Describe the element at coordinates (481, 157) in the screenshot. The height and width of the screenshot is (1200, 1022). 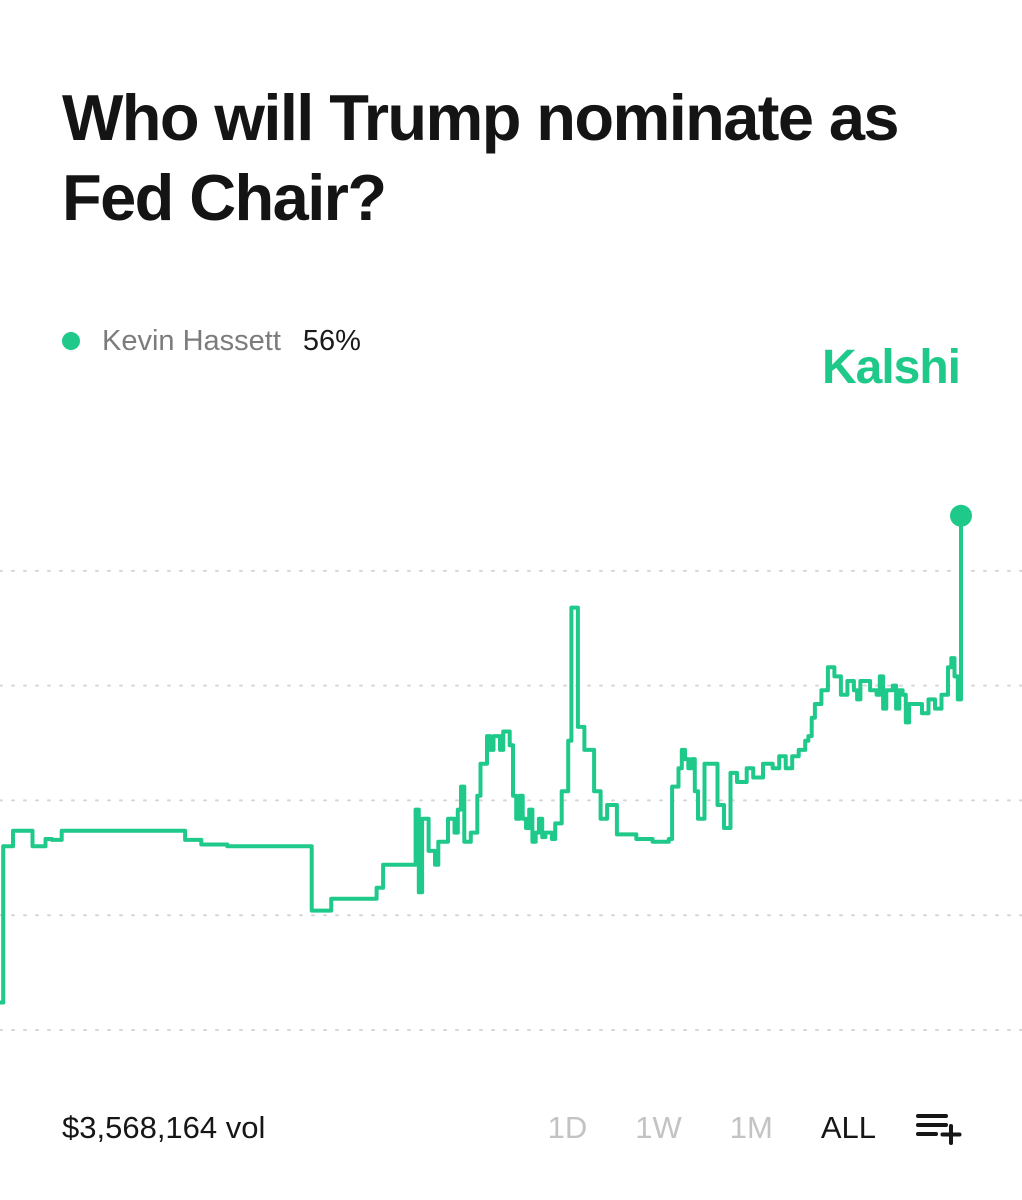
I see `page-title: Who will Trump nominate as Fed Chair?` at that location.